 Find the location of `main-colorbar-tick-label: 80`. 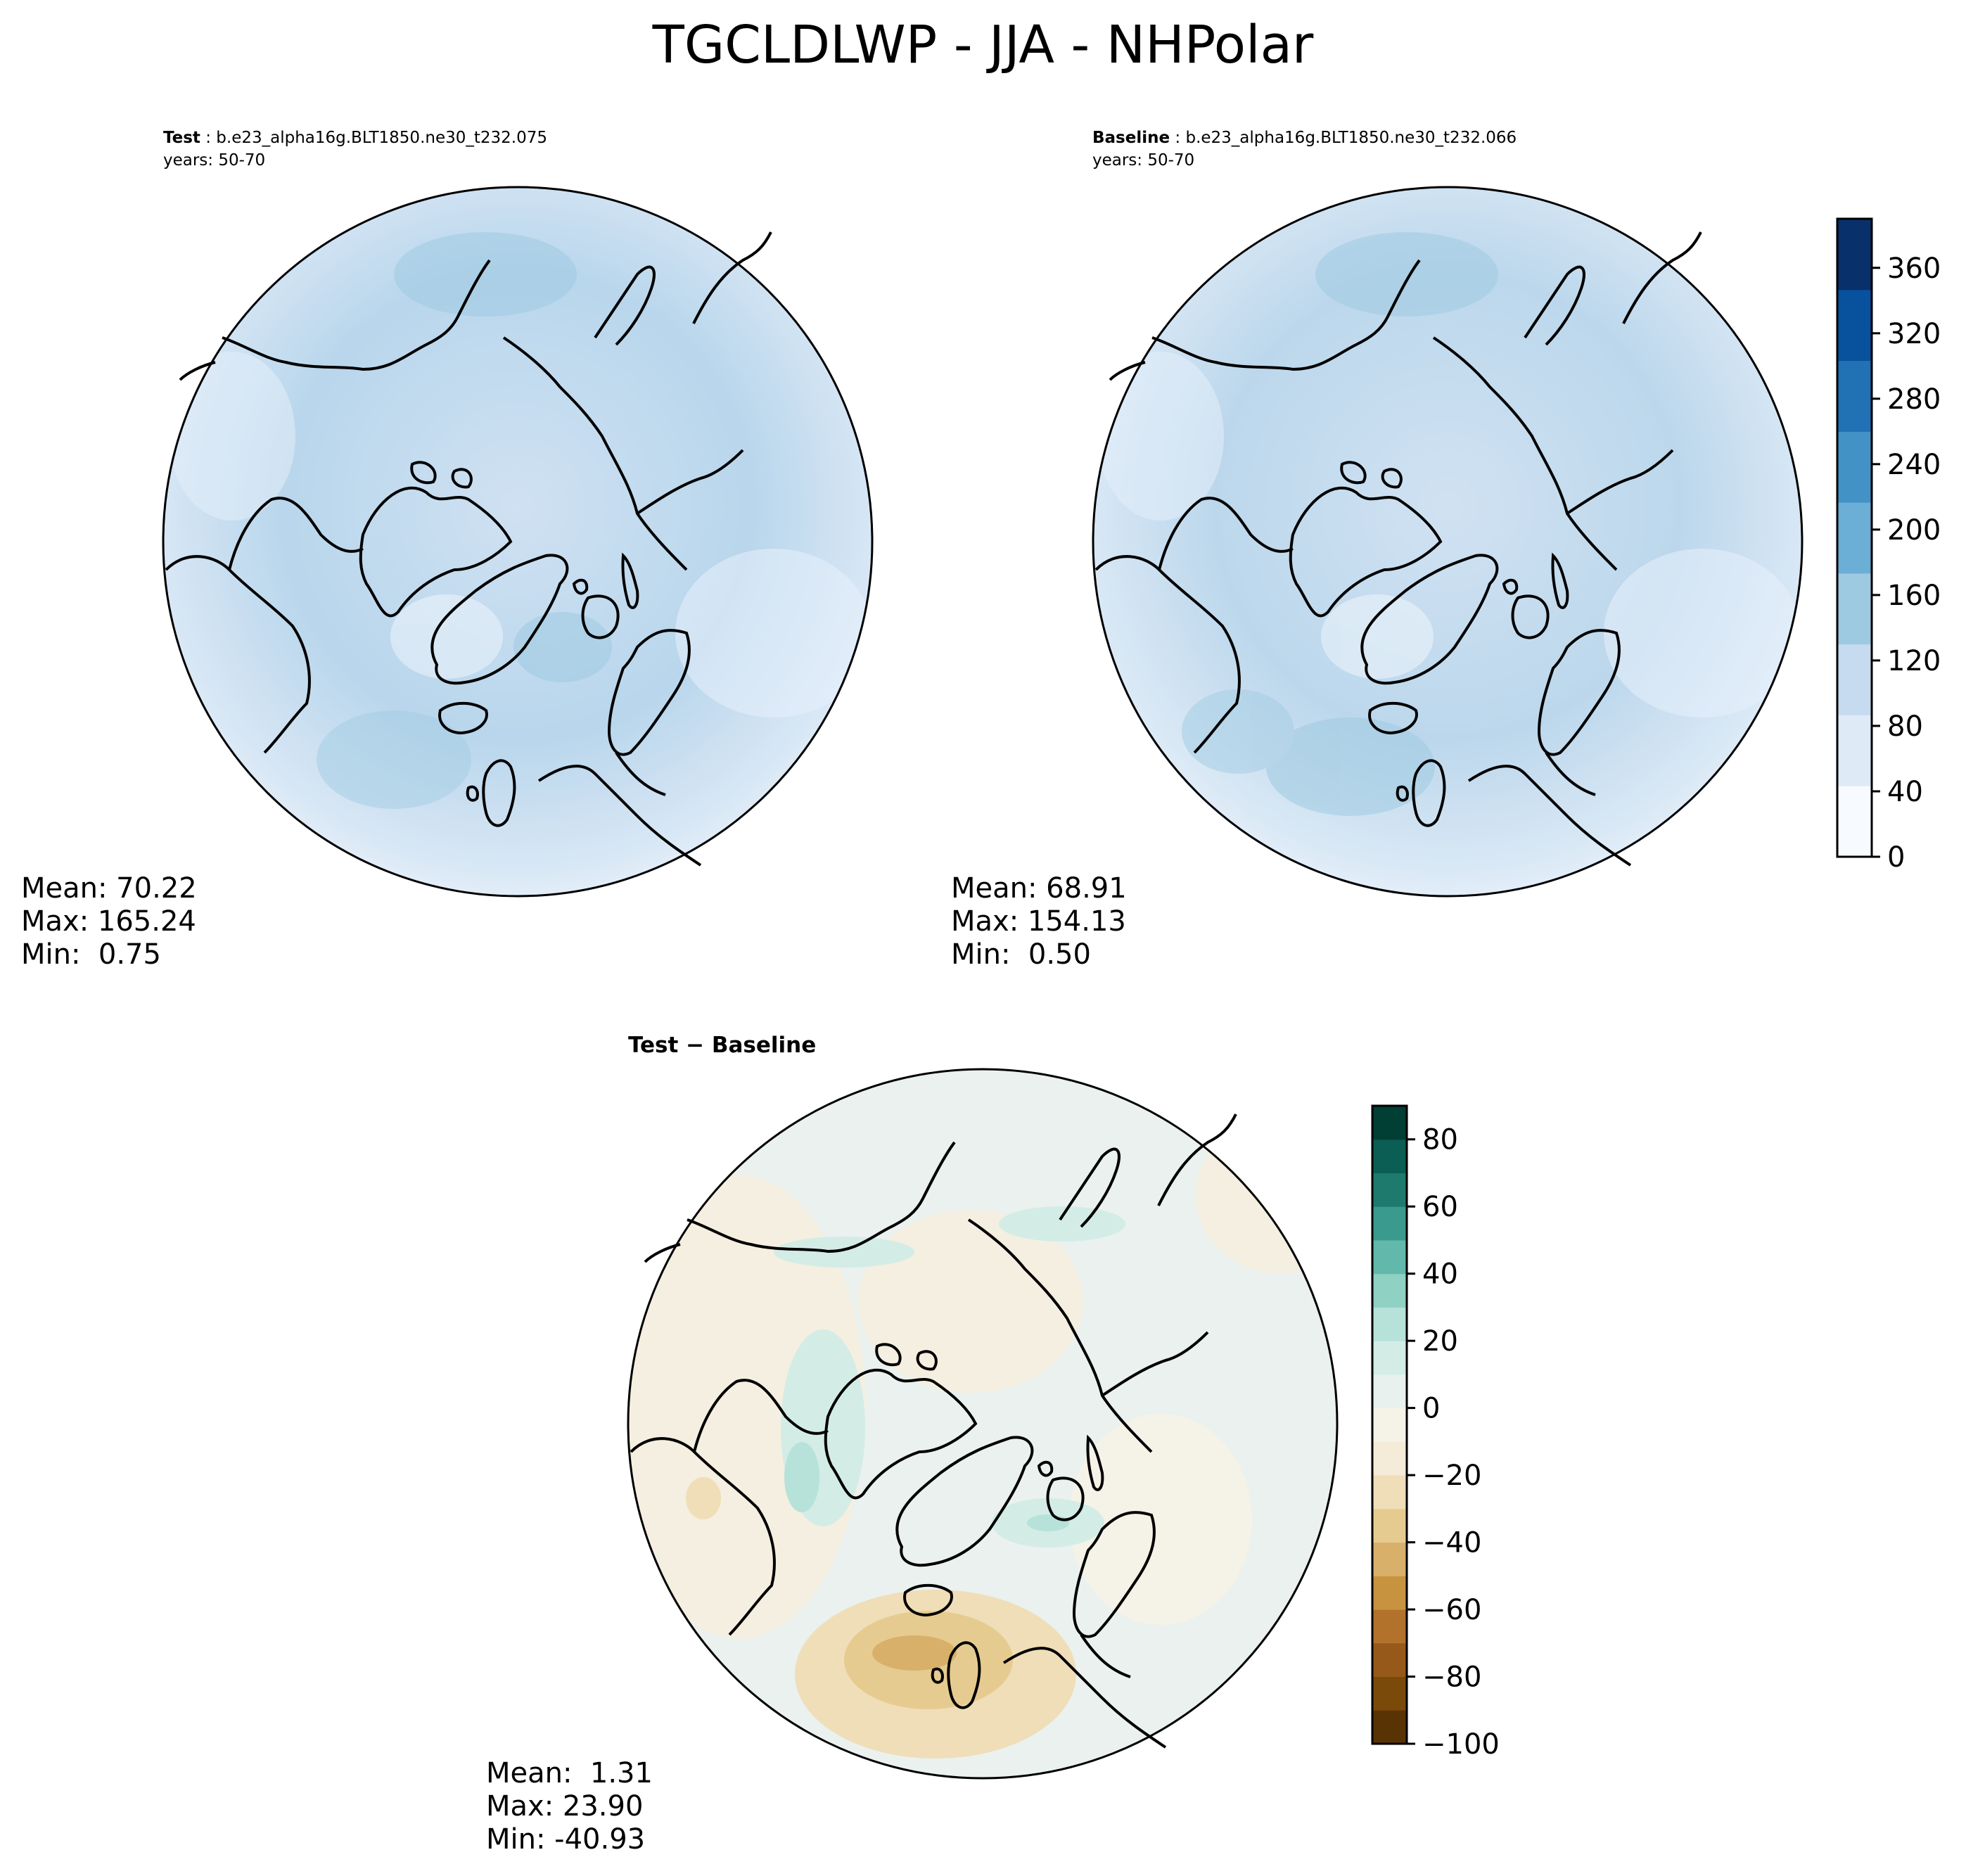

main-colorbar-tick-label: 80 is located at coordinates (1905, 727).